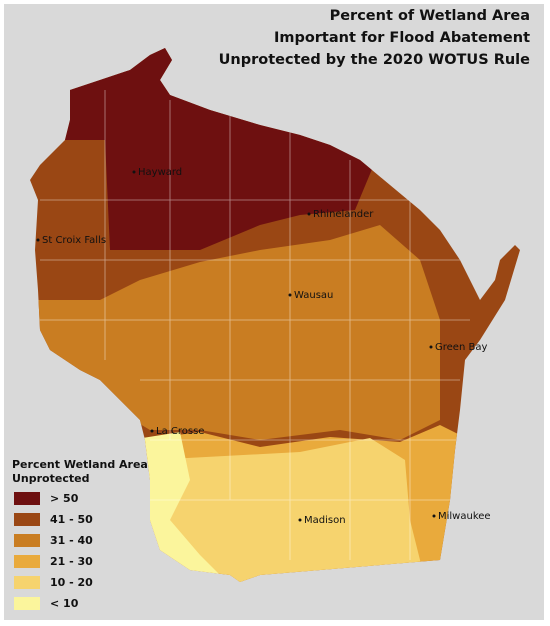 The image size is (550, 626). Describe the element at coordinates (71, 540) in the screenshot. I see `legend-label: 31 - 40` at that location.